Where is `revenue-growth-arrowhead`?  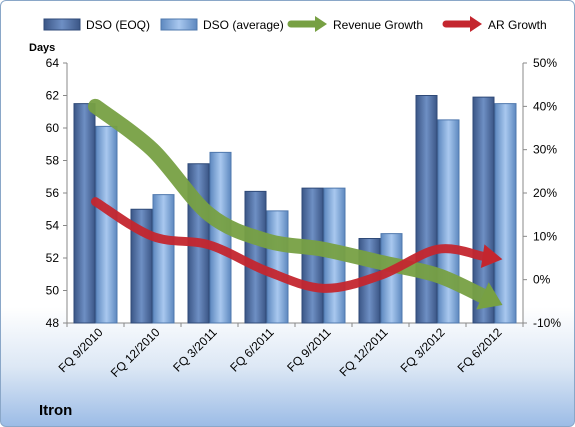 revenue-growth-arrowhead is located at coordinates (489, 296).